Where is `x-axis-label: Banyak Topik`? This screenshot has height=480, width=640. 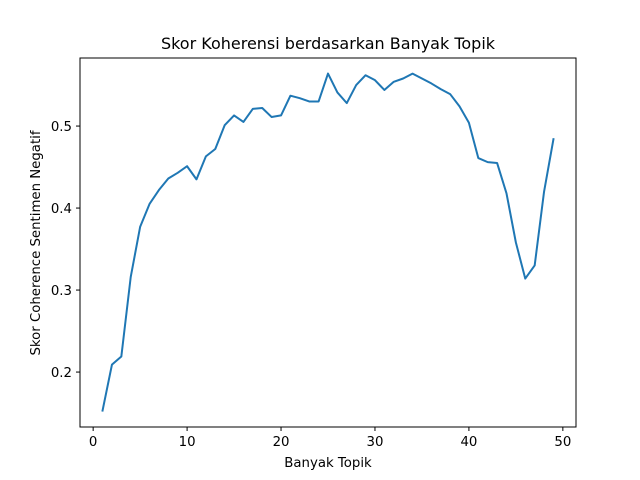
x-axis-label: Banyak Topik is located at coordinates (328, 463).